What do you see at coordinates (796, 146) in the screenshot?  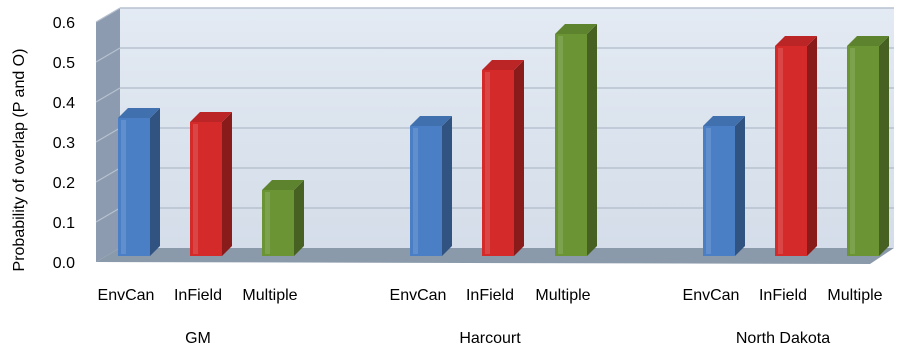 I see `bar-north-dakota-infield` at bounding box center [796, 146].